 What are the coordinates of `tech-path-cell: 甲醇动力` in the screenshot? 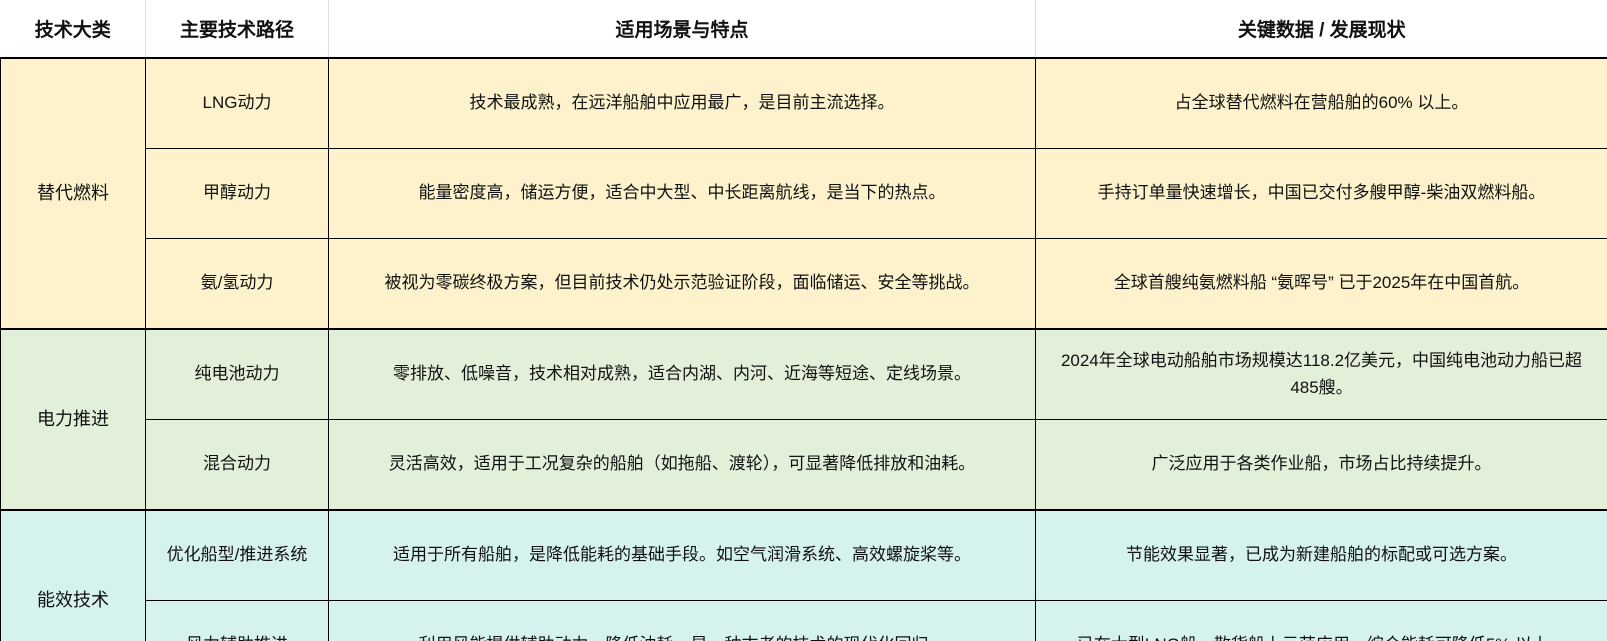 It's located at (237, 193).